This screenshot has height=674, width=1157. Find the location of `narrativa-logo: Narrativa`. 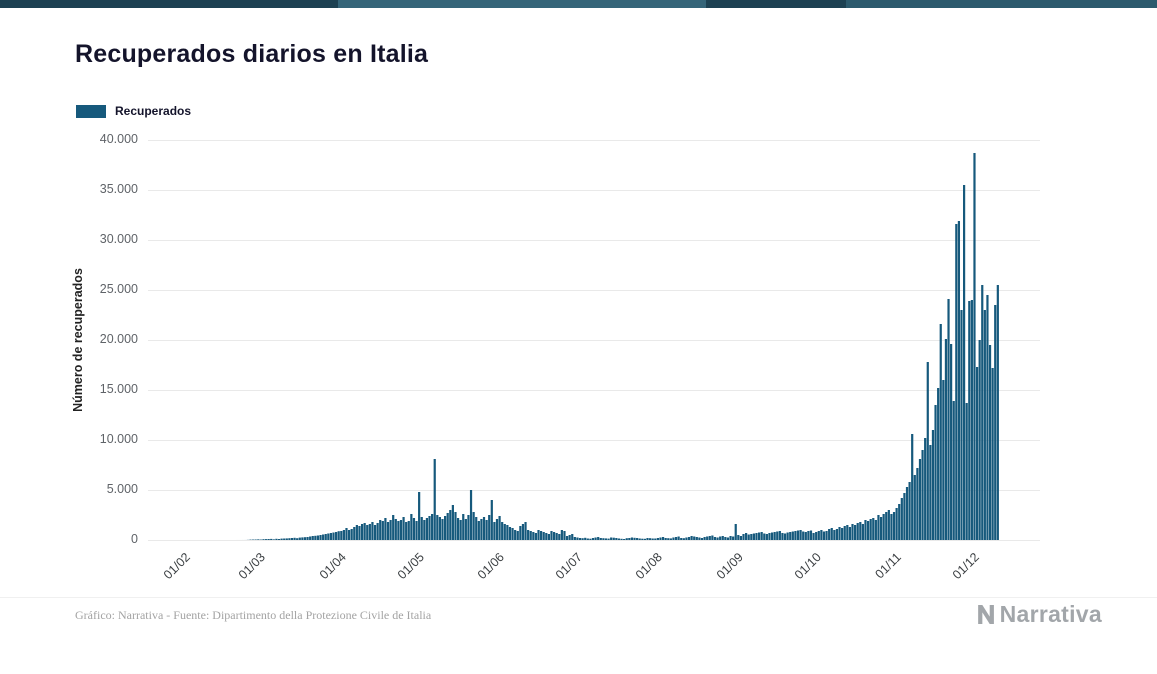

narrativa-logo: Narrativa is located at coordinates (1038, 614).